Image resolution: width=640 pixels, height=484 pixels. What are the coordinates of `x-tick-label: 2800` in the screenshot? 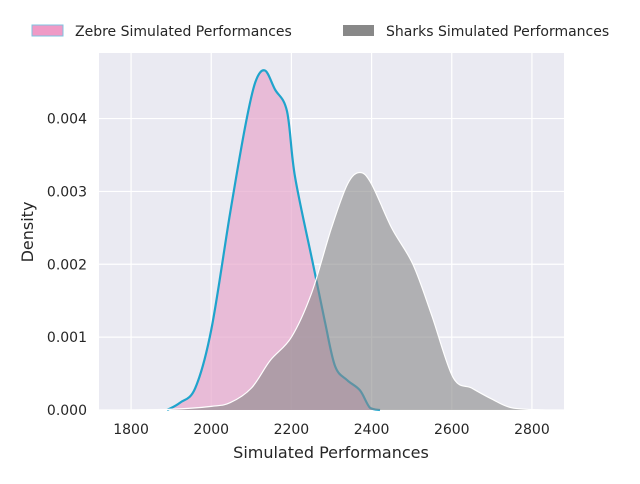 It's located at (532, 430).